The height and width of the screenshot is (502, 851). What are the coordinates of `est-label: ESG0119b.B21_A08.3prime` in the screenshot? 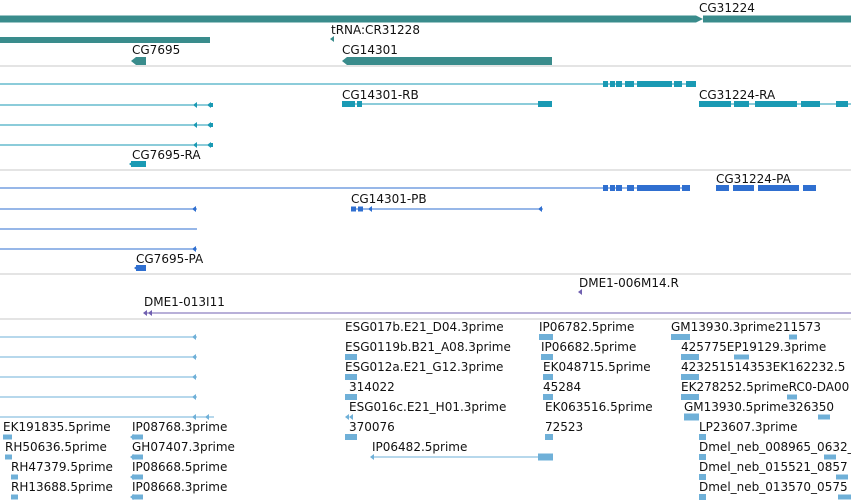 It's located at (428, 347).